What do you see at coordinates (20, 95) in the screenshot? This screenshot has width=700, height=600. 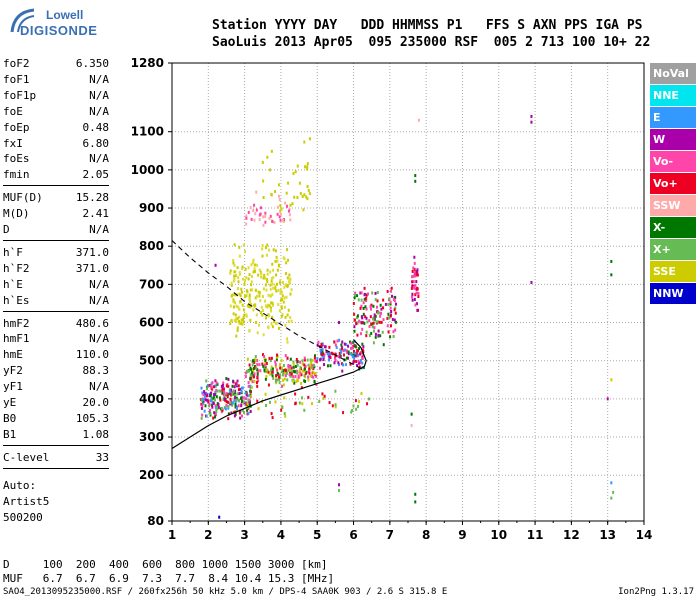 I see `param-name: foF1p` at bounding box center [20, 95].